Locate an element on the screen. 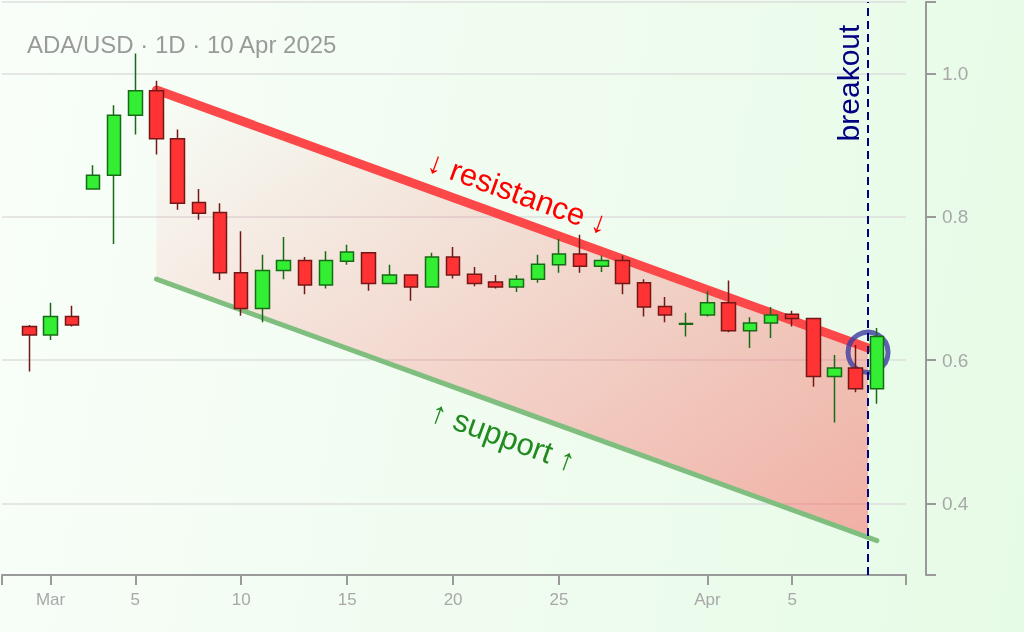 This screenshot has width=1024, height=632. x-tick-label: Mar is located at coordinates (50, 599).